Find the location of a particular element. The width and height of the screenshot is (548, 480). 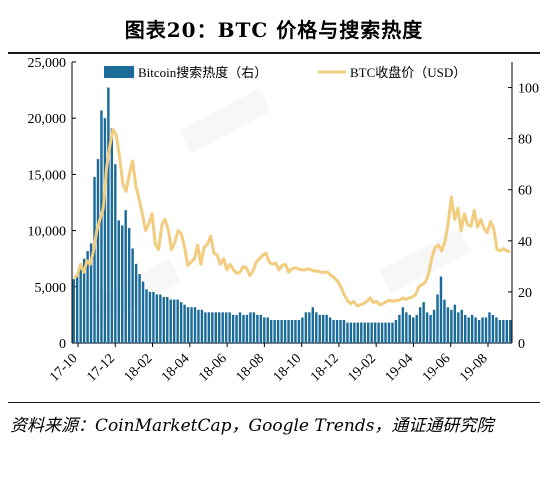

figure-title-text: 图表20：BTC 价格与搜索热度 is located at coordinates (274, 30).